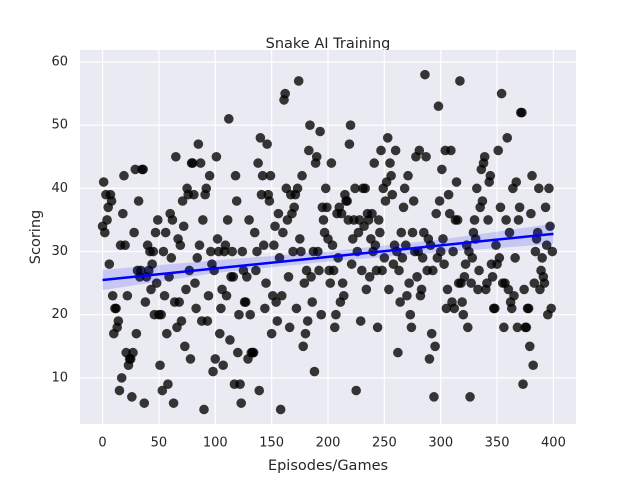 The width and height of the screenshot is (640, 484). What do you see at coordinates (215, 443) in the screenshot?
I see `x-tick-label: 100` at bounding box center [215, 443].